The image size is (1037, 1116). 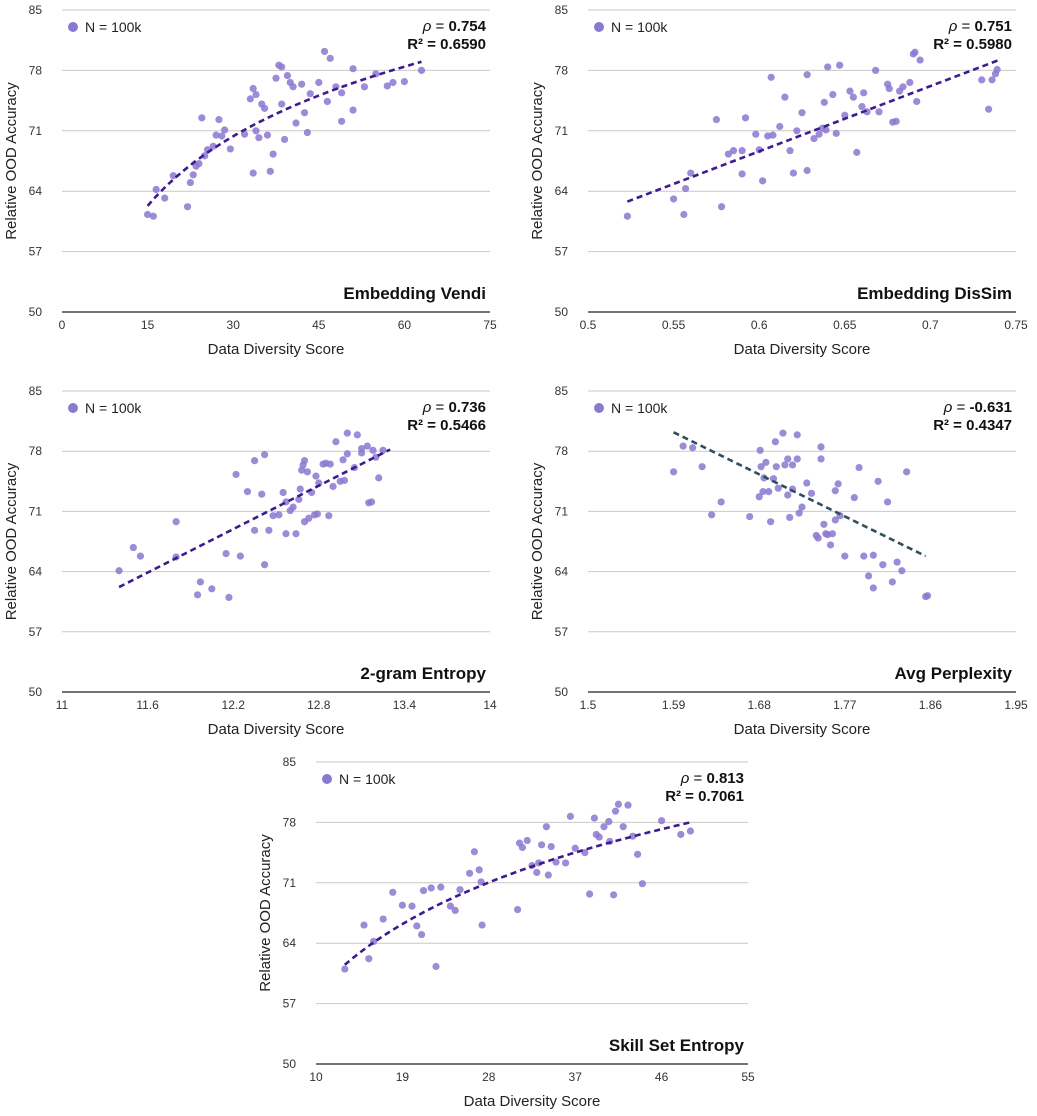 What do you see at coordinates (953, 26) in the screenshot?
I see `rho-symbol: ρ` at bounding box center [953, 26].